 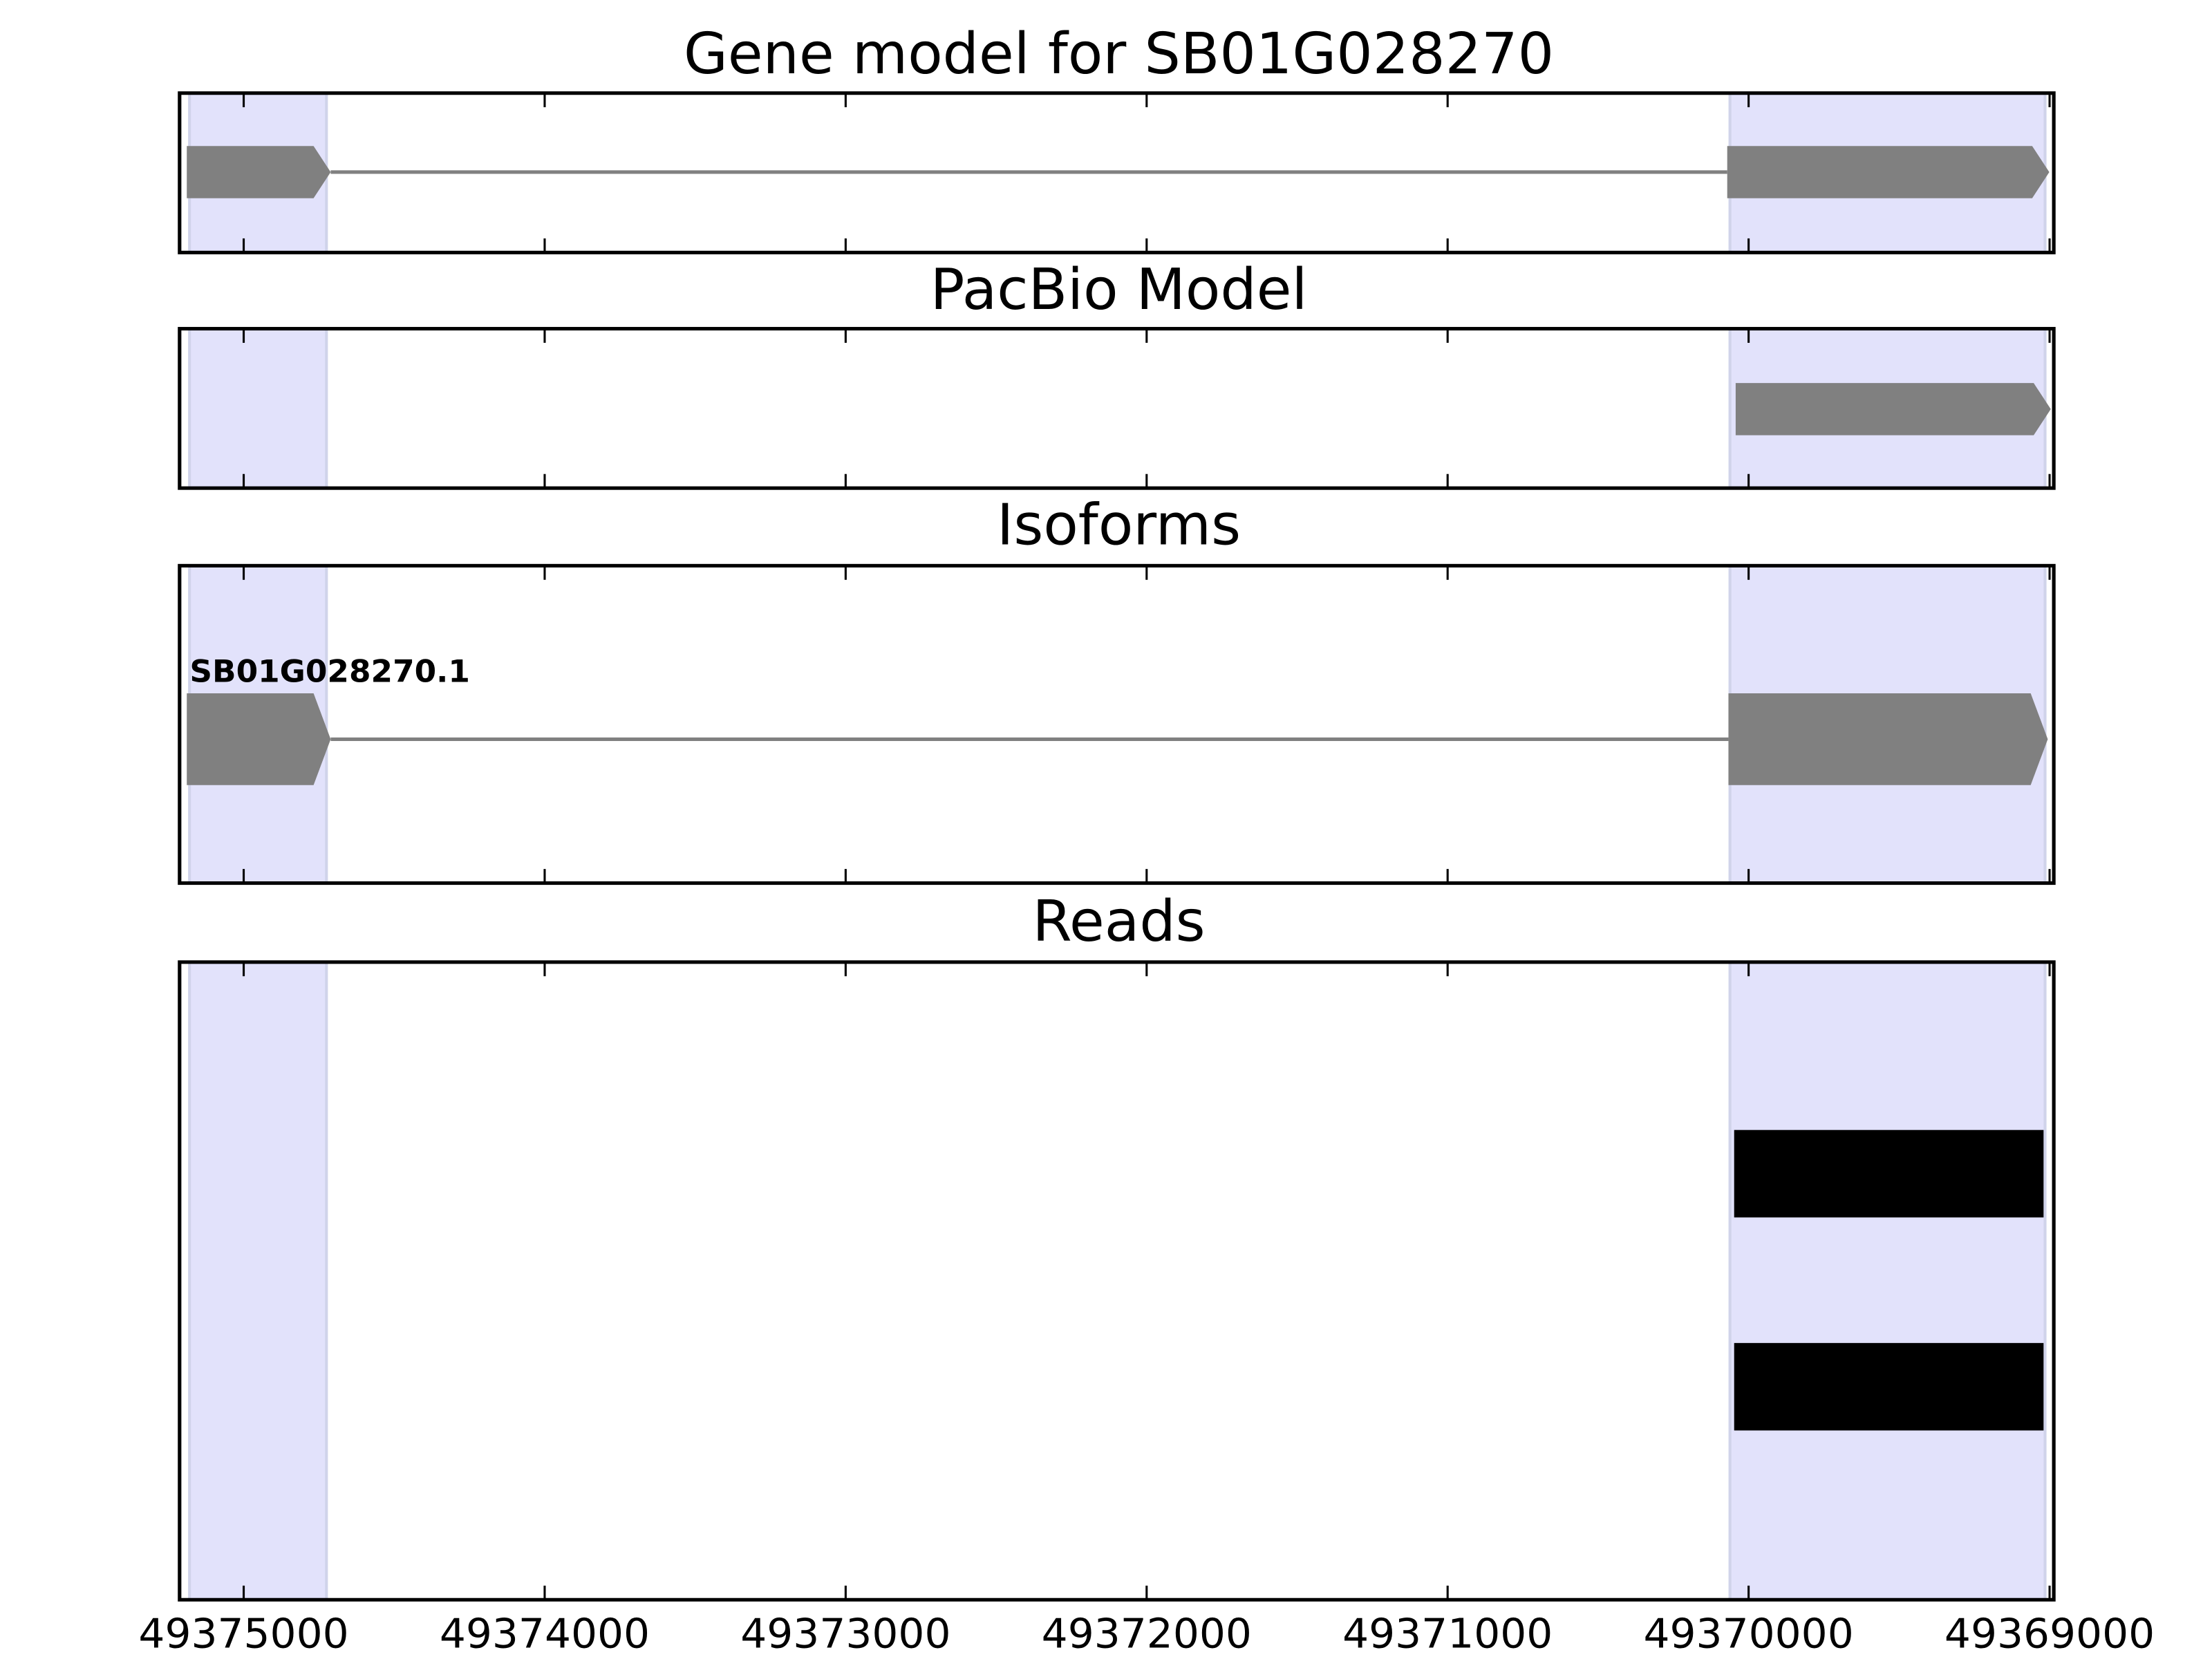 I want to click on x-tick-label: 49374000, so click(x=545, y=1634).